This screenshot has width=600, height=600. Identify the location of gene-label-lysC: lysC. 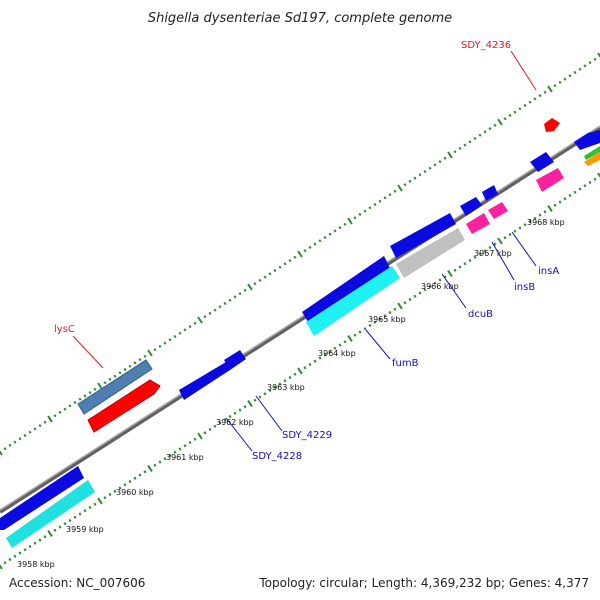
(64, 329).